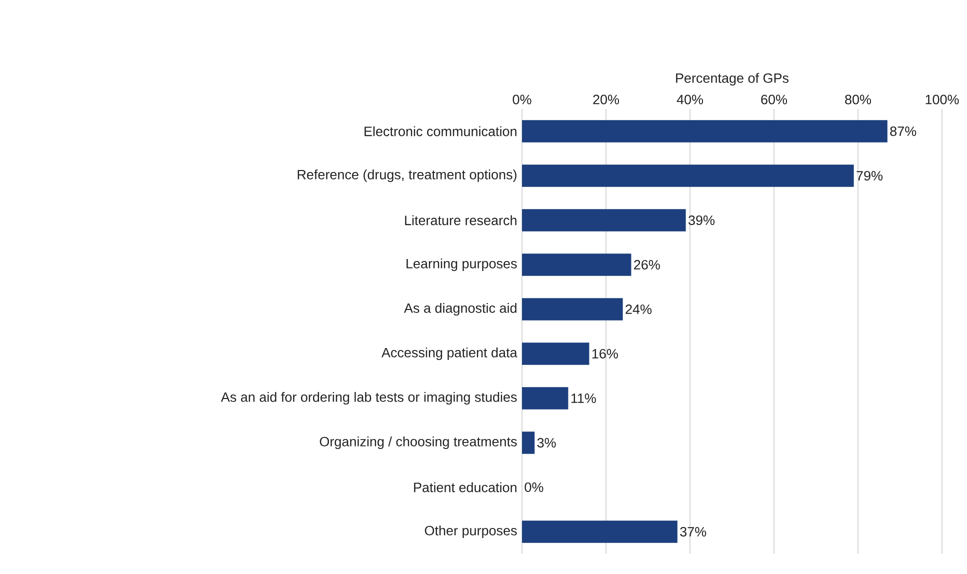 Image resolution: width=967 pixels, height=574 pixels. What do you see at coordinates (460, 220) in the screenshot?
I see `y-tick-label: Literature research` at bounding box center [460, 220].